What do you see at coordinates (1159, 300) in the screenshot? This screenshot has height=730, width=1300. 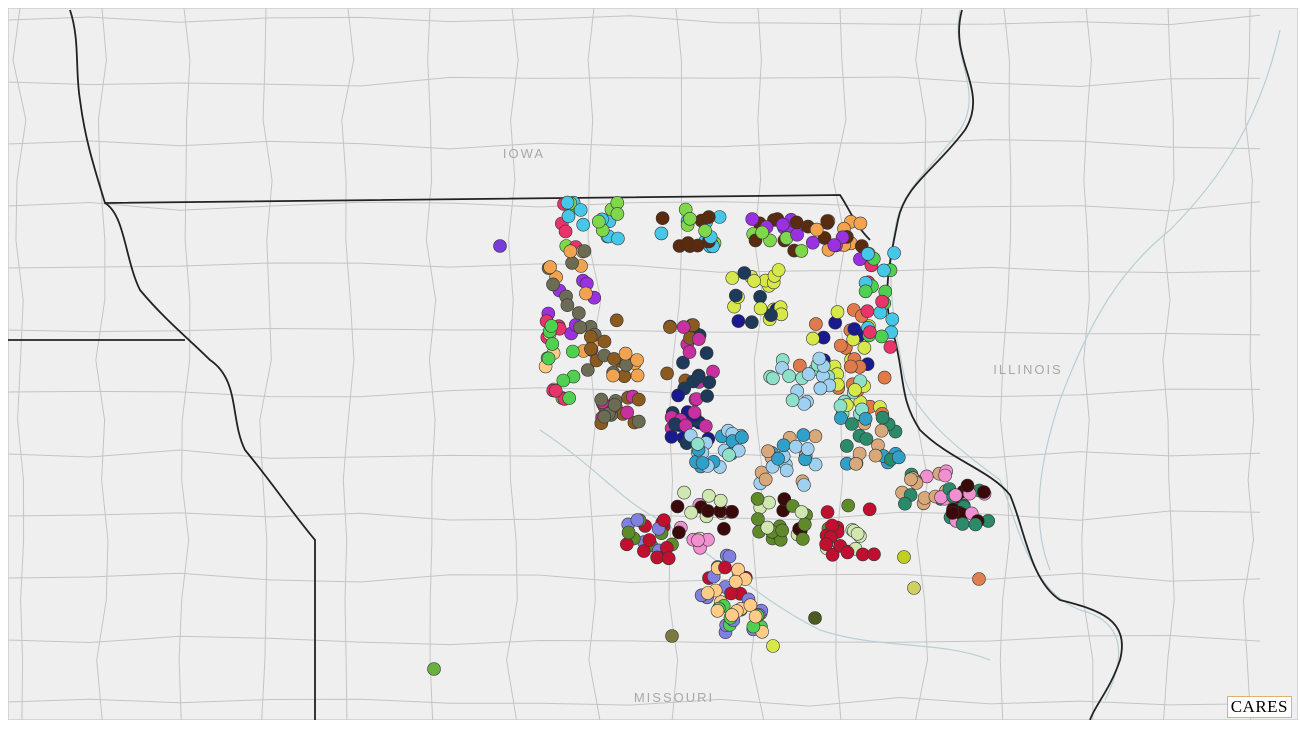 I see `river` at bounding box center [1159, 300].